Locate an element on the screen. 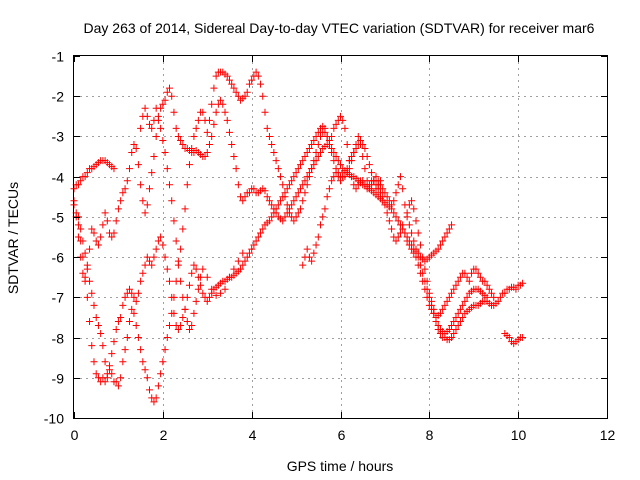  x-tick-label: 4 is located at coordinates (253, 435).